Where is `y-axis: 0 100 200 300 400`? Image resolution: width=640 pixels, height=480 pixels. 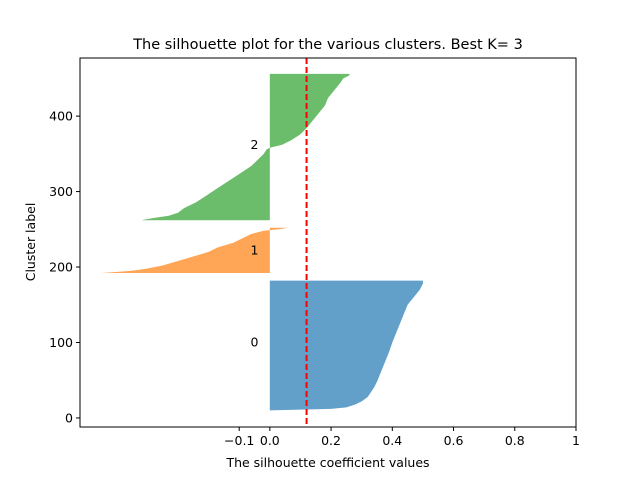 y-axis: 0 100 200 300 400 is located at coordinates (64, 267).